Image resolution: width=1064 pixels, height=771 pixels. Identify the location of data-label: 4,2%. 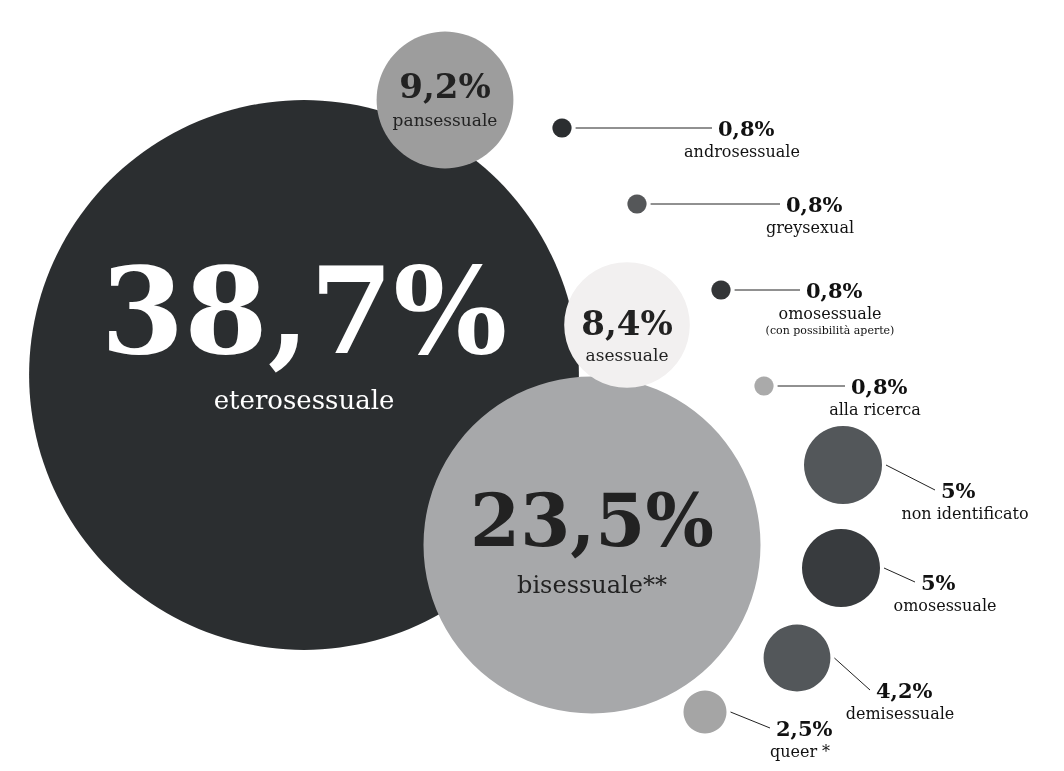
(904, 690).